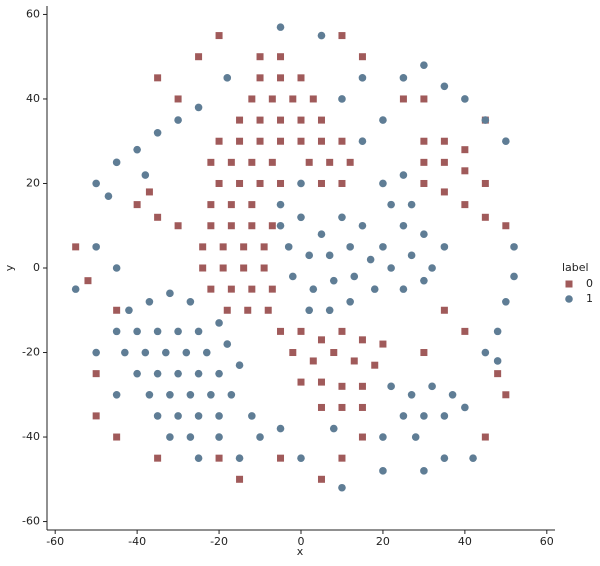 The height and width of the screenshot is (566, 600). I want to click on x-tick-label: 0, so click(301, 541).